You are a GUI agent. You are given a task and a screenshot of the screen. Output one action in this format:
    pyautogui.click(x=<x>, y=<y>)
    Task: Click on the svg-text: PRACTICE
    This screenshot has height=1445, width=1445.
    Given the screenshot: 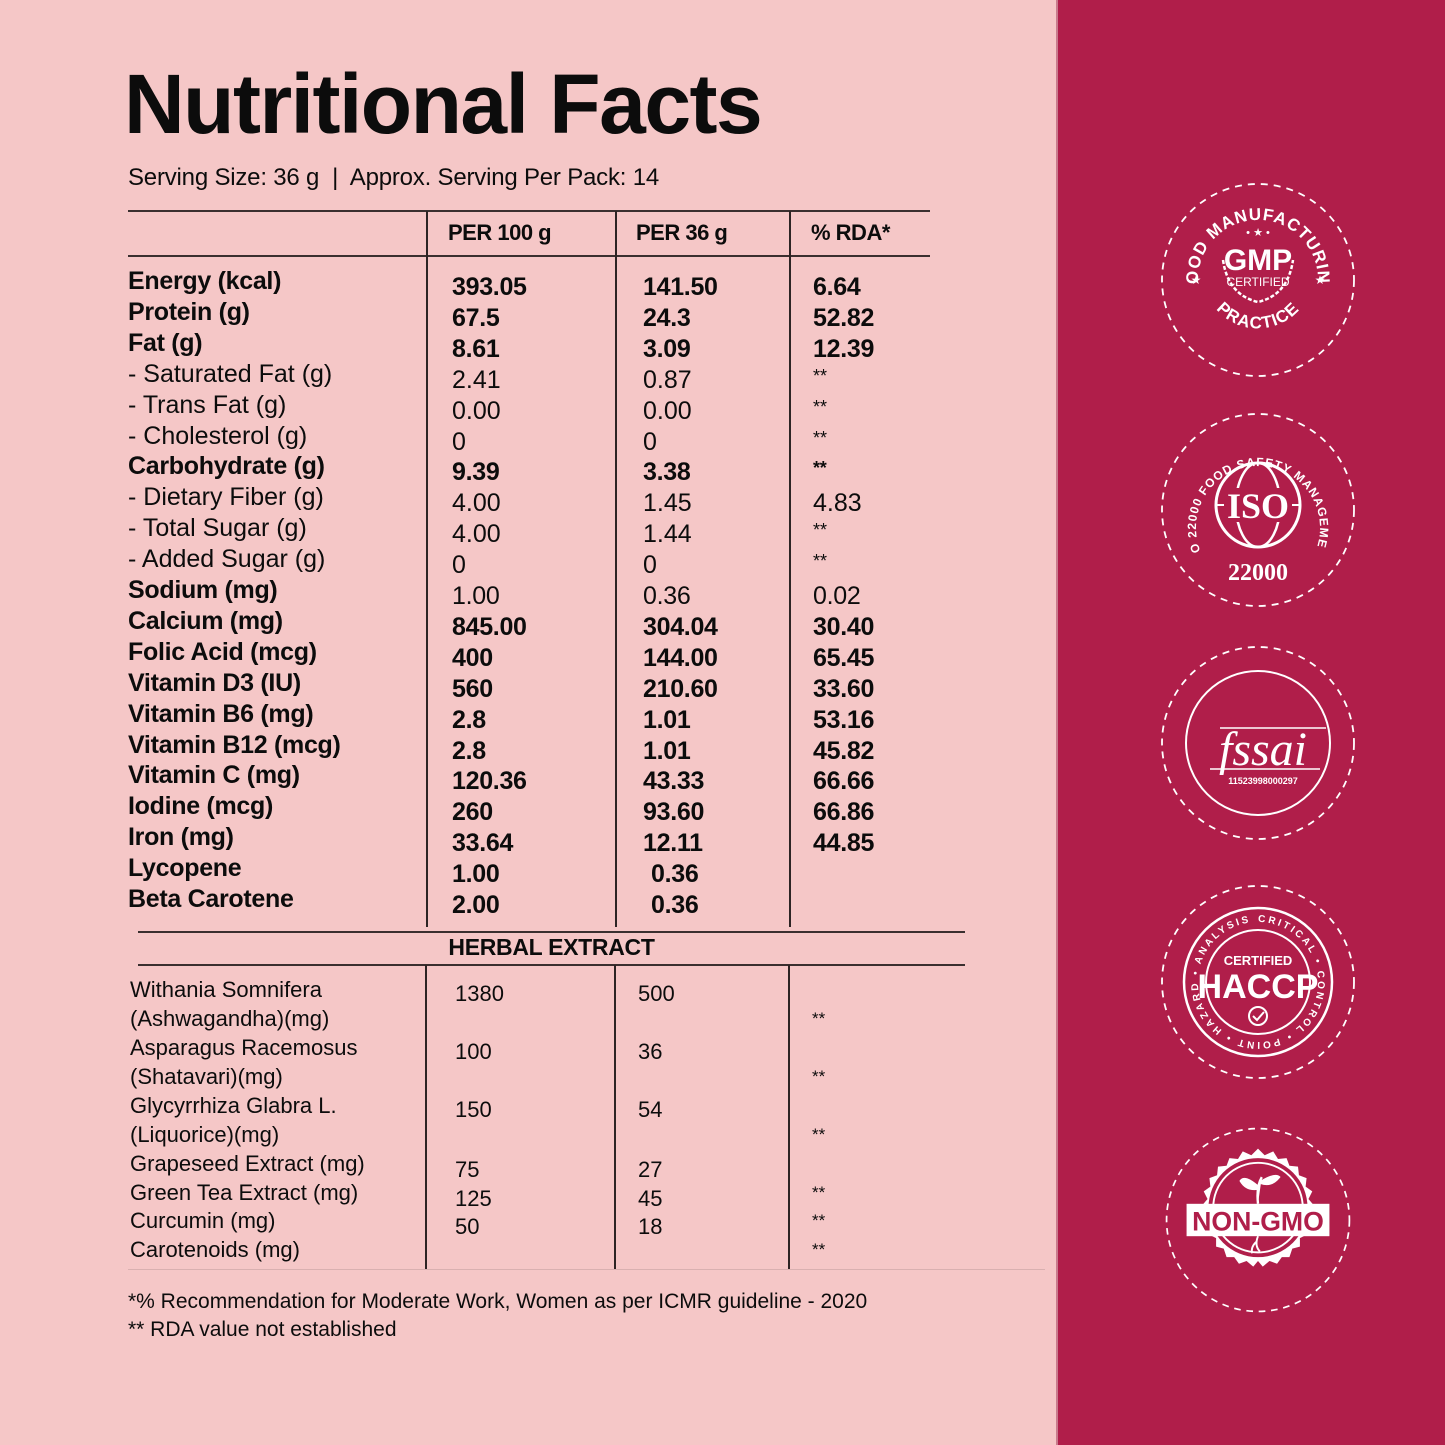 What is the action you would take?
    pyautogui.click(x=1258, y=315)
    